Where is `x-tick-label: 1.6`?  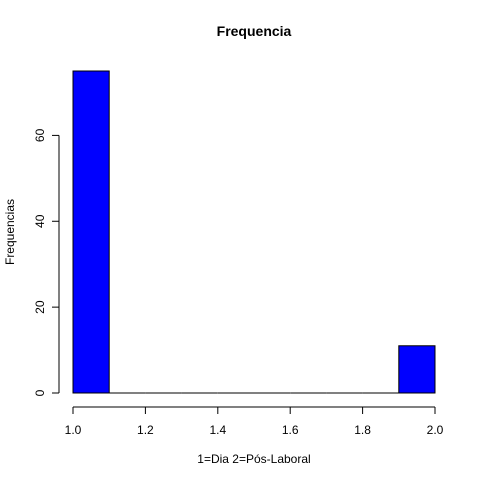 x-tick-label: 1.6 is located at coordinates (290, 430).